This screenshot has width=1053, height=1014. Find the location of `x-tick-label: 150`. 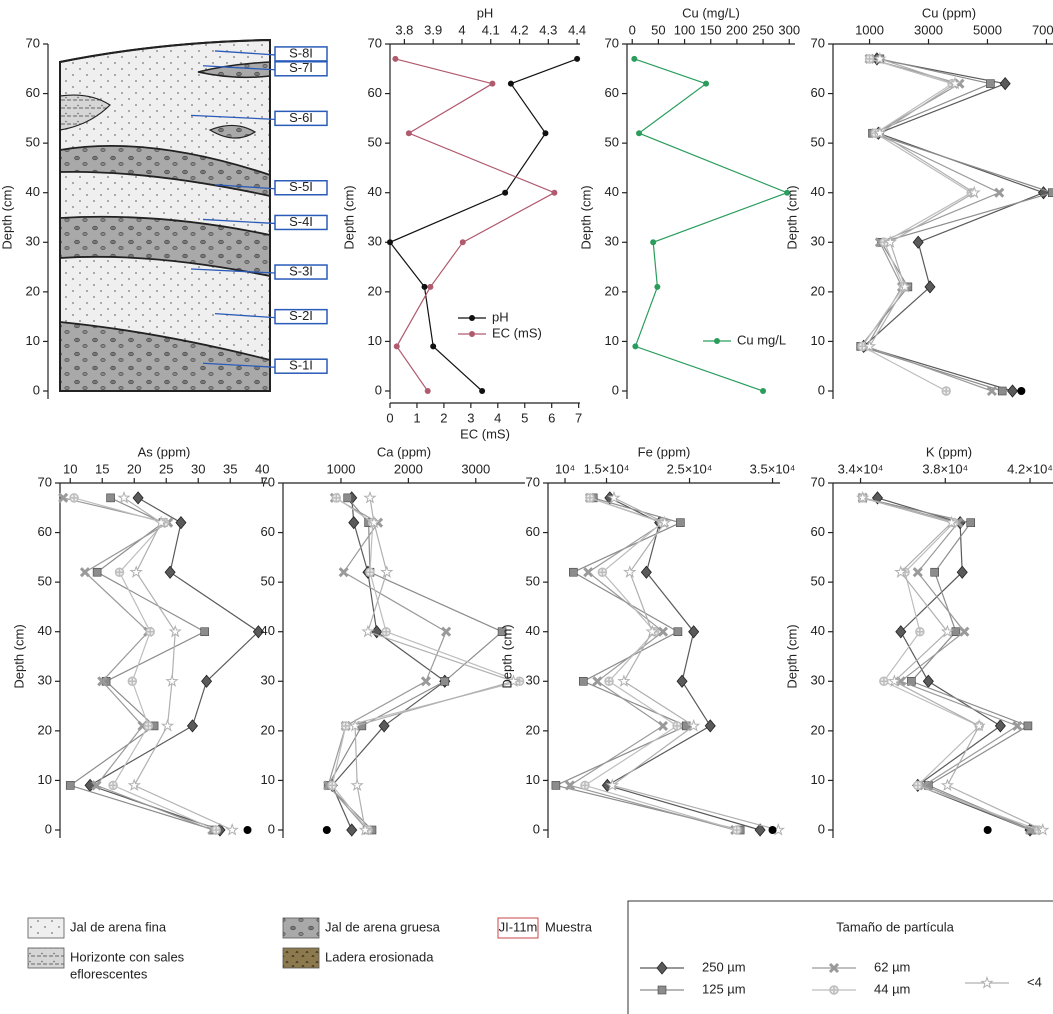

x-tick-label: 150 is located at coordinates (711, 29).